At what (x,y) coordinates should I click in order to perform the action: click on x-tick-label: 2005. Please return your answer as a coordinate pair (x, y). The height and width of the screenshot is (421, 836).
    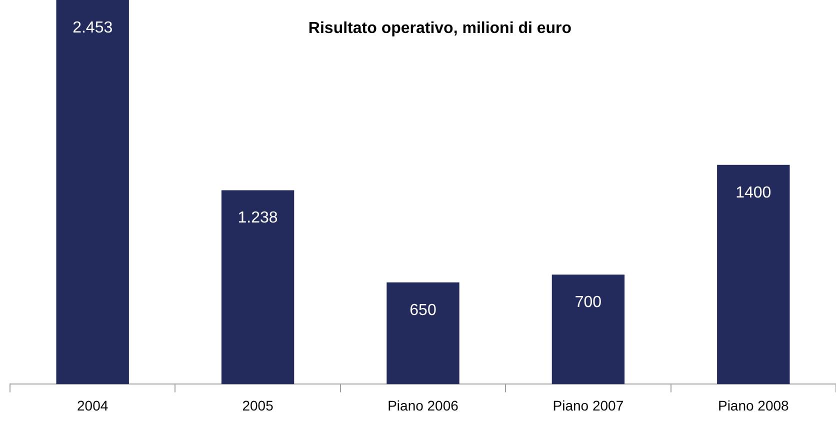
    Looking at the image, I should click on (258, 405).